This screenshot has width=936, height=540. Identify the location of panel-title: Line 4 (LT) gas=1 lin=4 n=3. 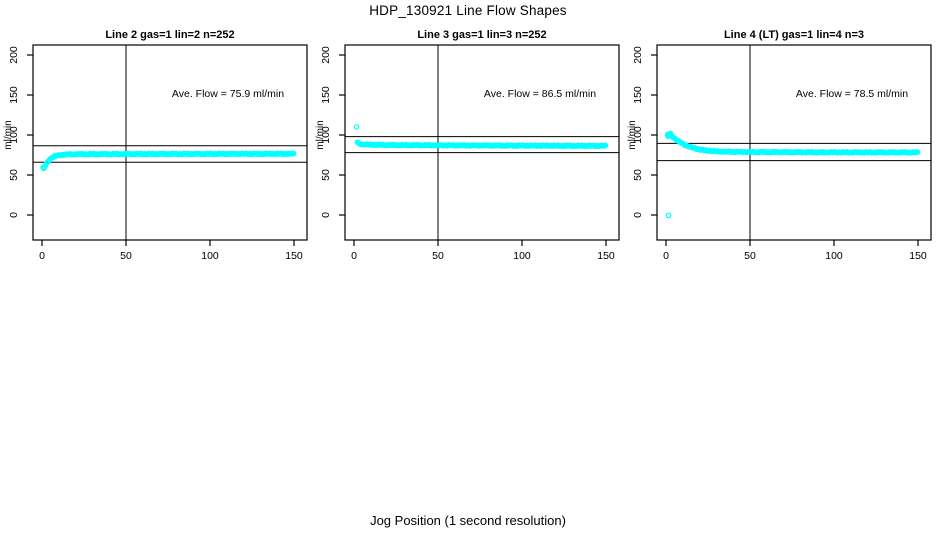
(794, 35).